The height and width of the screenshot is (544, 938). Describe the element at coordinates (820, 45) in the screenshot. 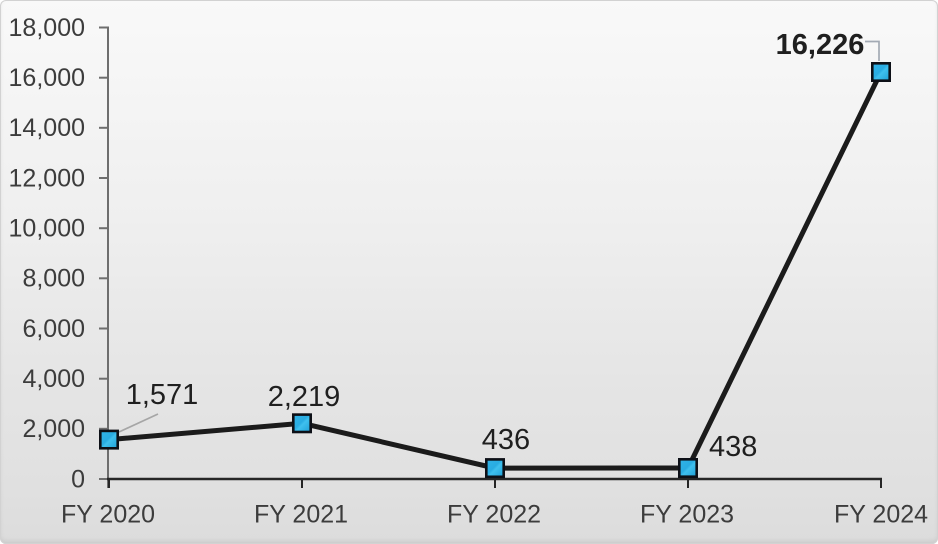

I see `svg-text: 16,226` at that location.